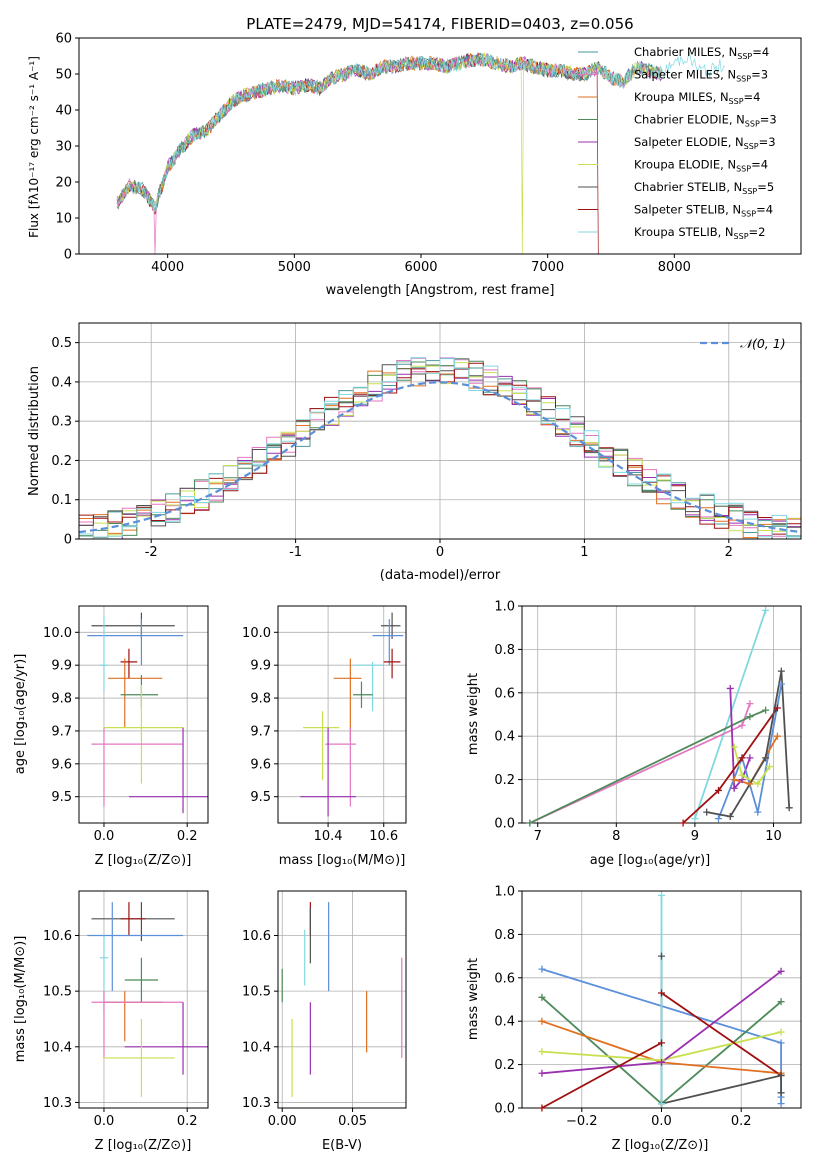 This screenshot has height=1170, width=819. Describe the element at coordinates (61, 382) in the screenshot. I see `y-tick-label: 0.4` at that location.